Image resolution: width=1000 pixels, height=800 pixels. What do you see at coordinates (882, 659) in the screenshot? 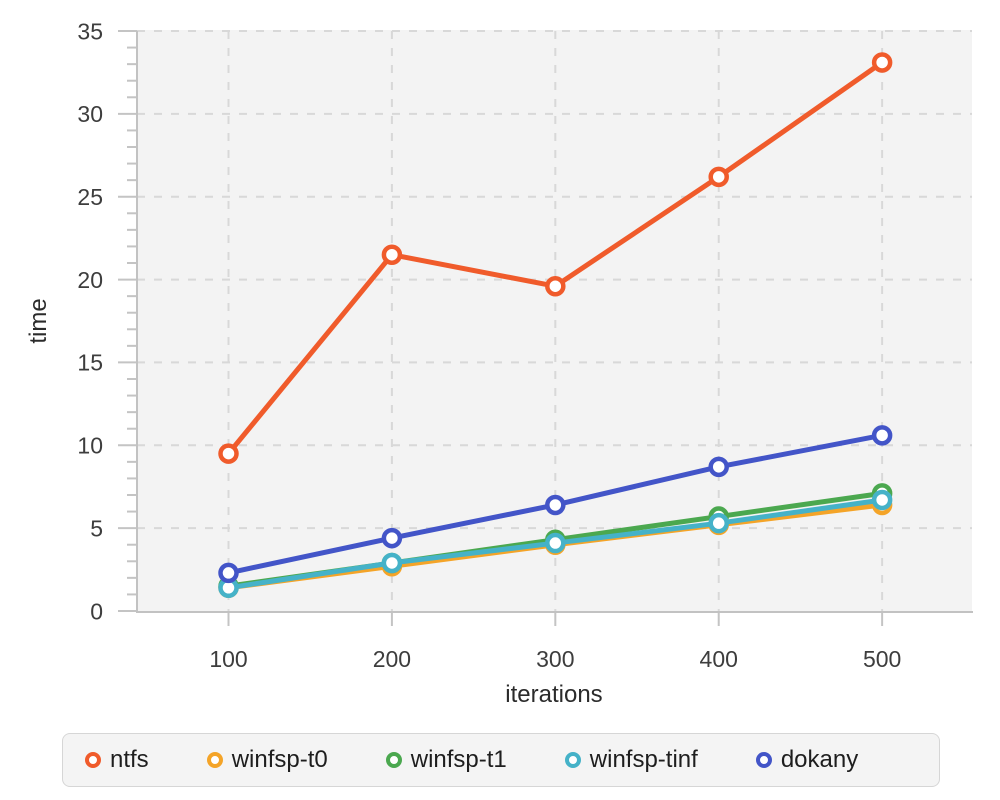
I see `x-tick-label: 500` at bounding box center [882, 659].